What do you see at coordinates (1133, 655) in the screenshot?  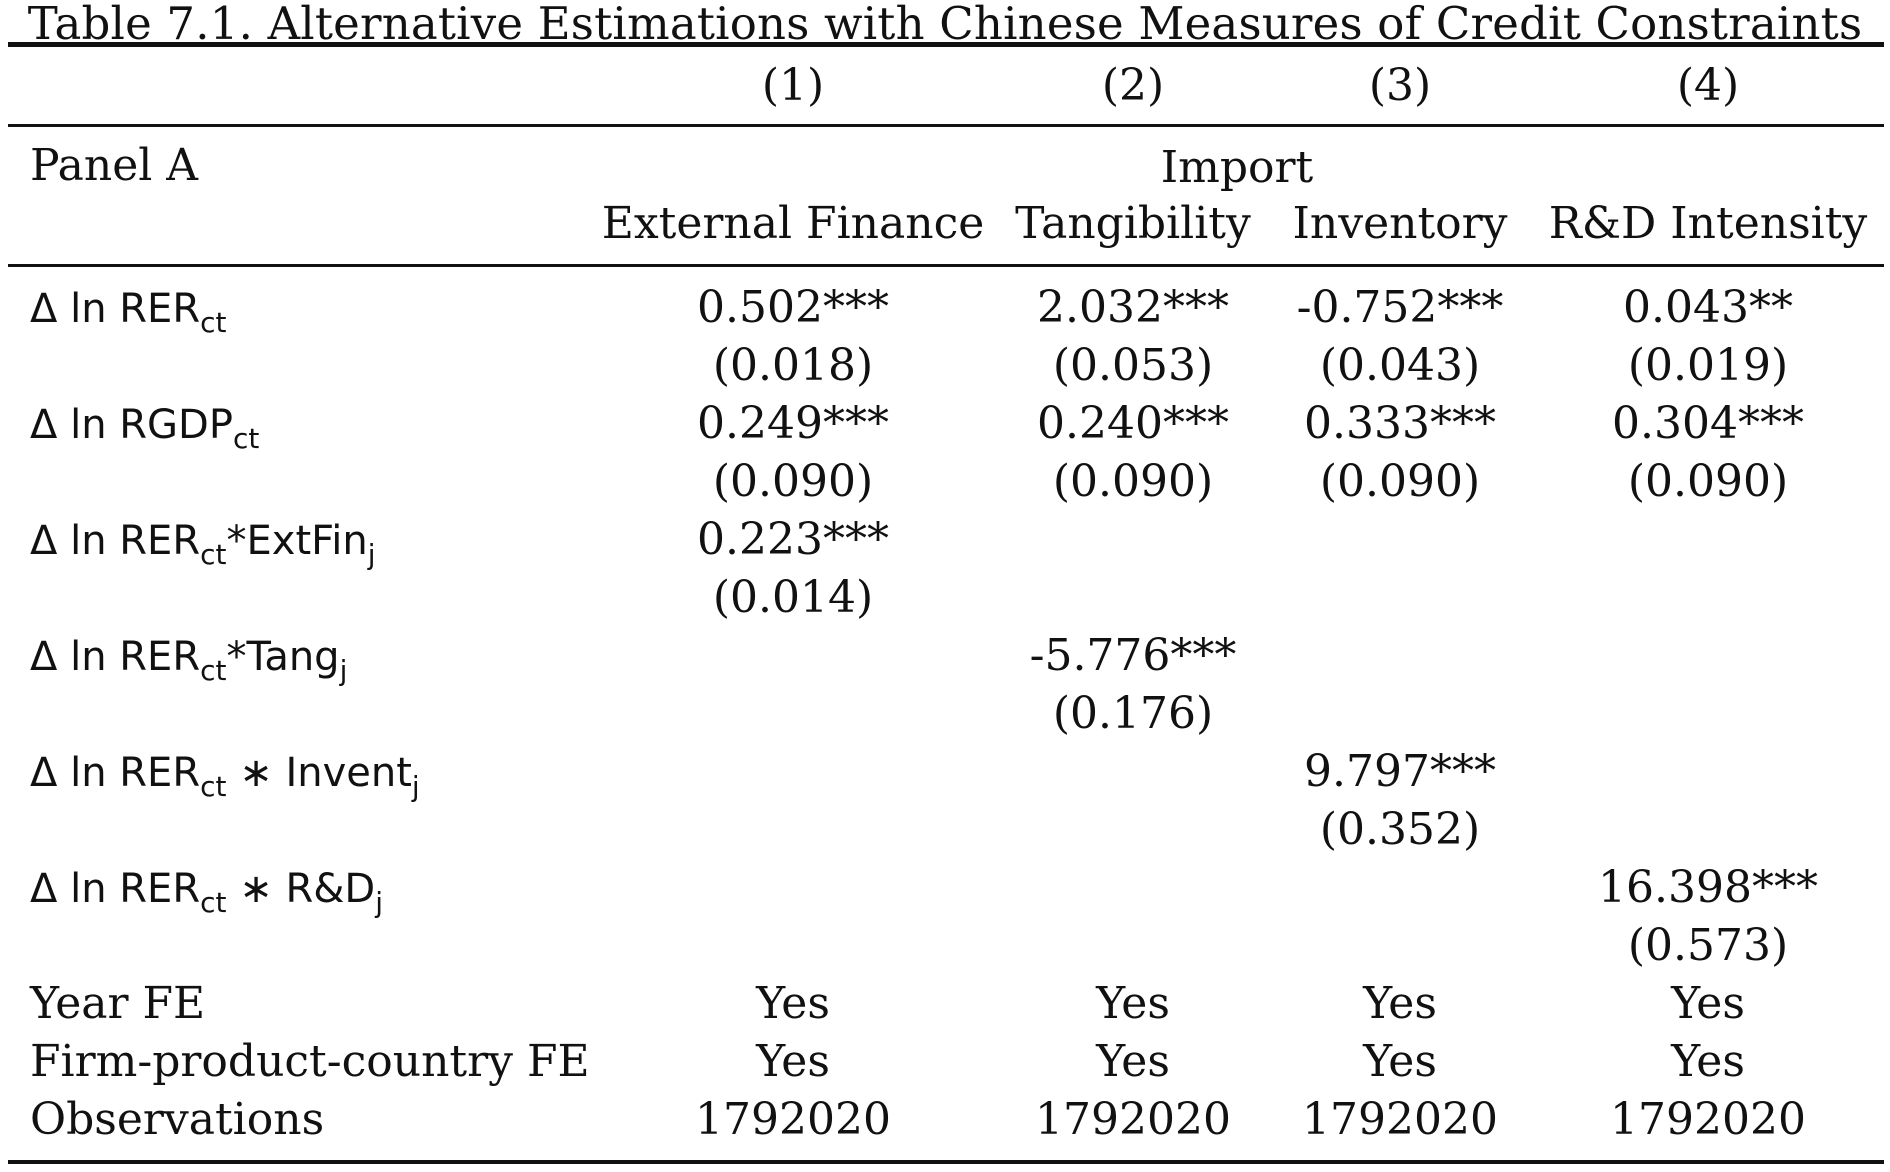 I see `coef-tang-2: -5.776***` at bounding box center [1133, 655].